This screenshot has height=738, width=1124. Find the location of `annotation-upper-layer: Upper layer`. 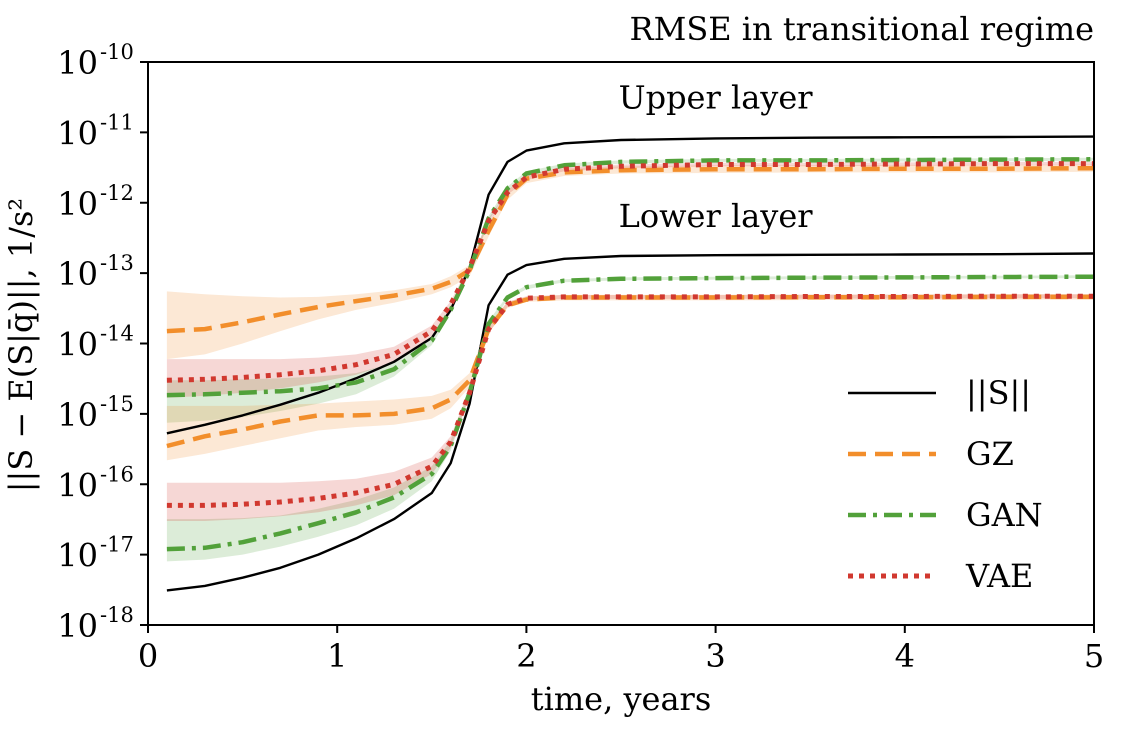

annotation-upper-layer: Upper layer is located at coordinates (716, 97).